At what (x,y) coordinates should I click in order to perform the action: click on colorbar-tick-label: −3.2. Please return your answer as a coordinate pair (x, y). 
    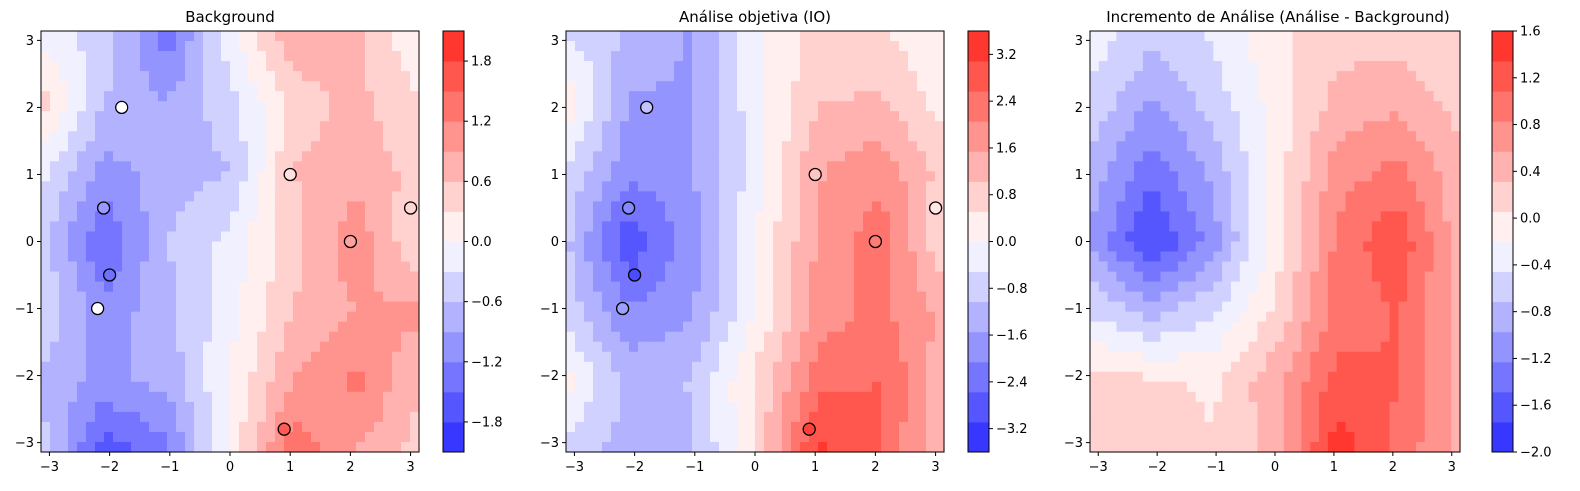
    Looking at the image, I should click on (1012, 429).